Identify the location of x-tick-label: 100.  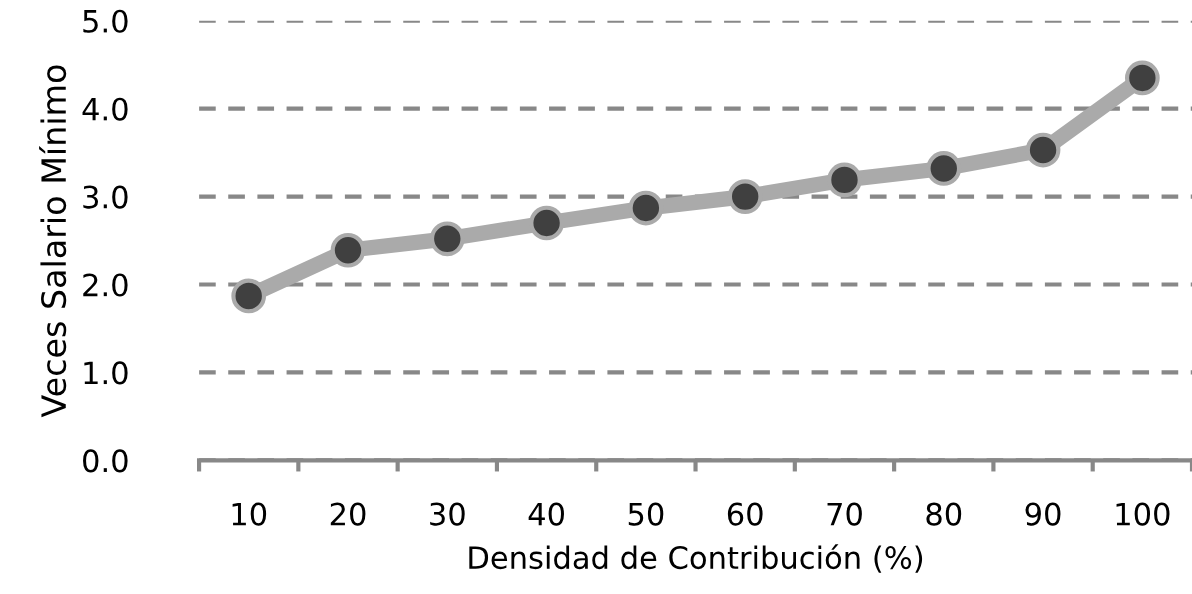
(1143, 514).